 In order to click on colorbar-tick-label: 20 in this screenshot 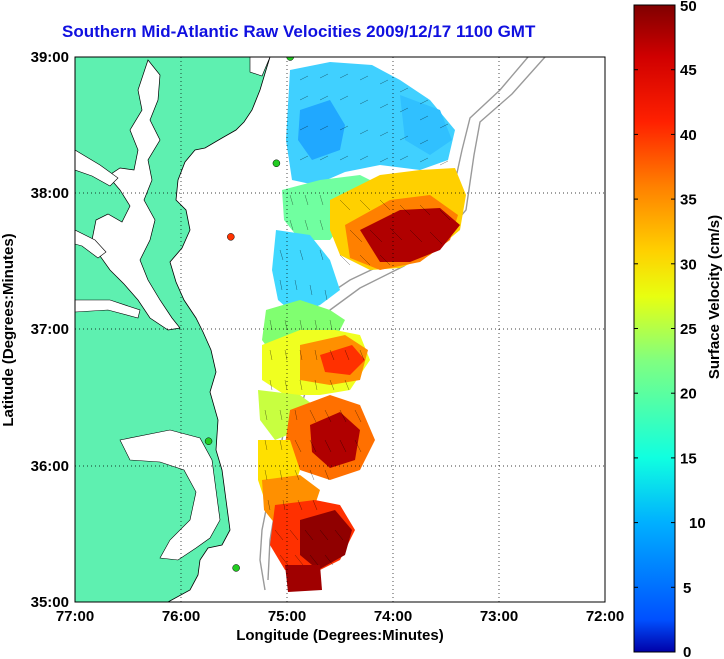, I will do `click(688, 394)`.